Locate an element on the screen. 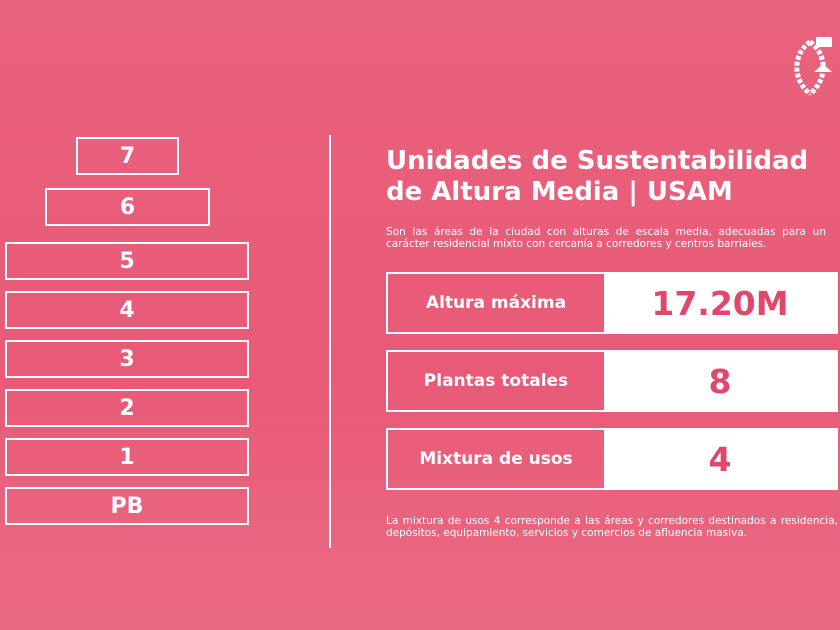 The width and height of the screenshot is (840, 630). stat-label: Plantas totales is located at coordinates (496, 381).